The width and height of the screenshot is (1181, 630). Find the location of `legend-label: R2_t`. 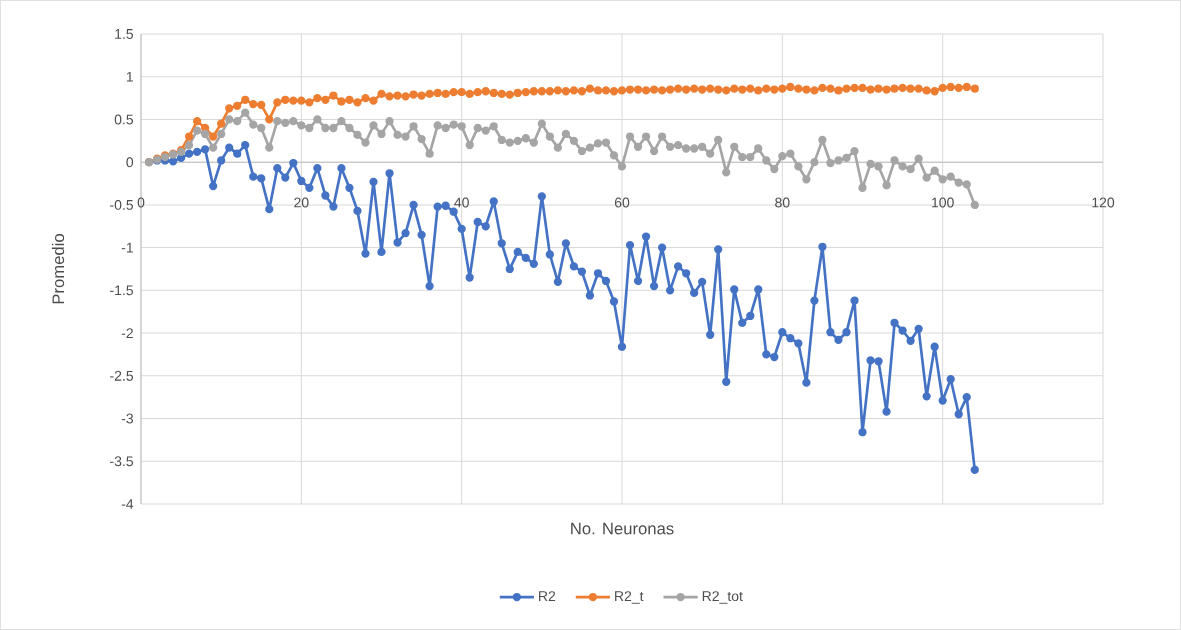

legend-label: R2_t is located at coordinates (629, 597).